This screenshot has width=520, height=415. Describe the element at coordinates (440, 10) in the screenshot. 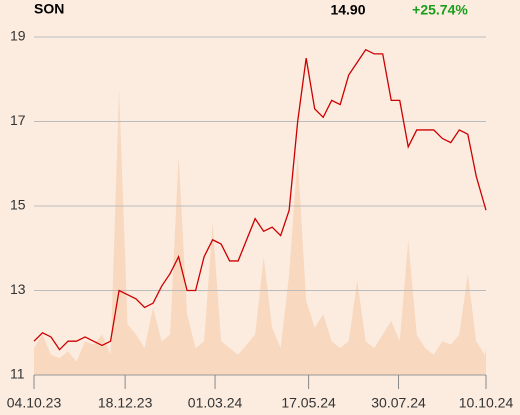

I see `change: +25.74%` at that location.